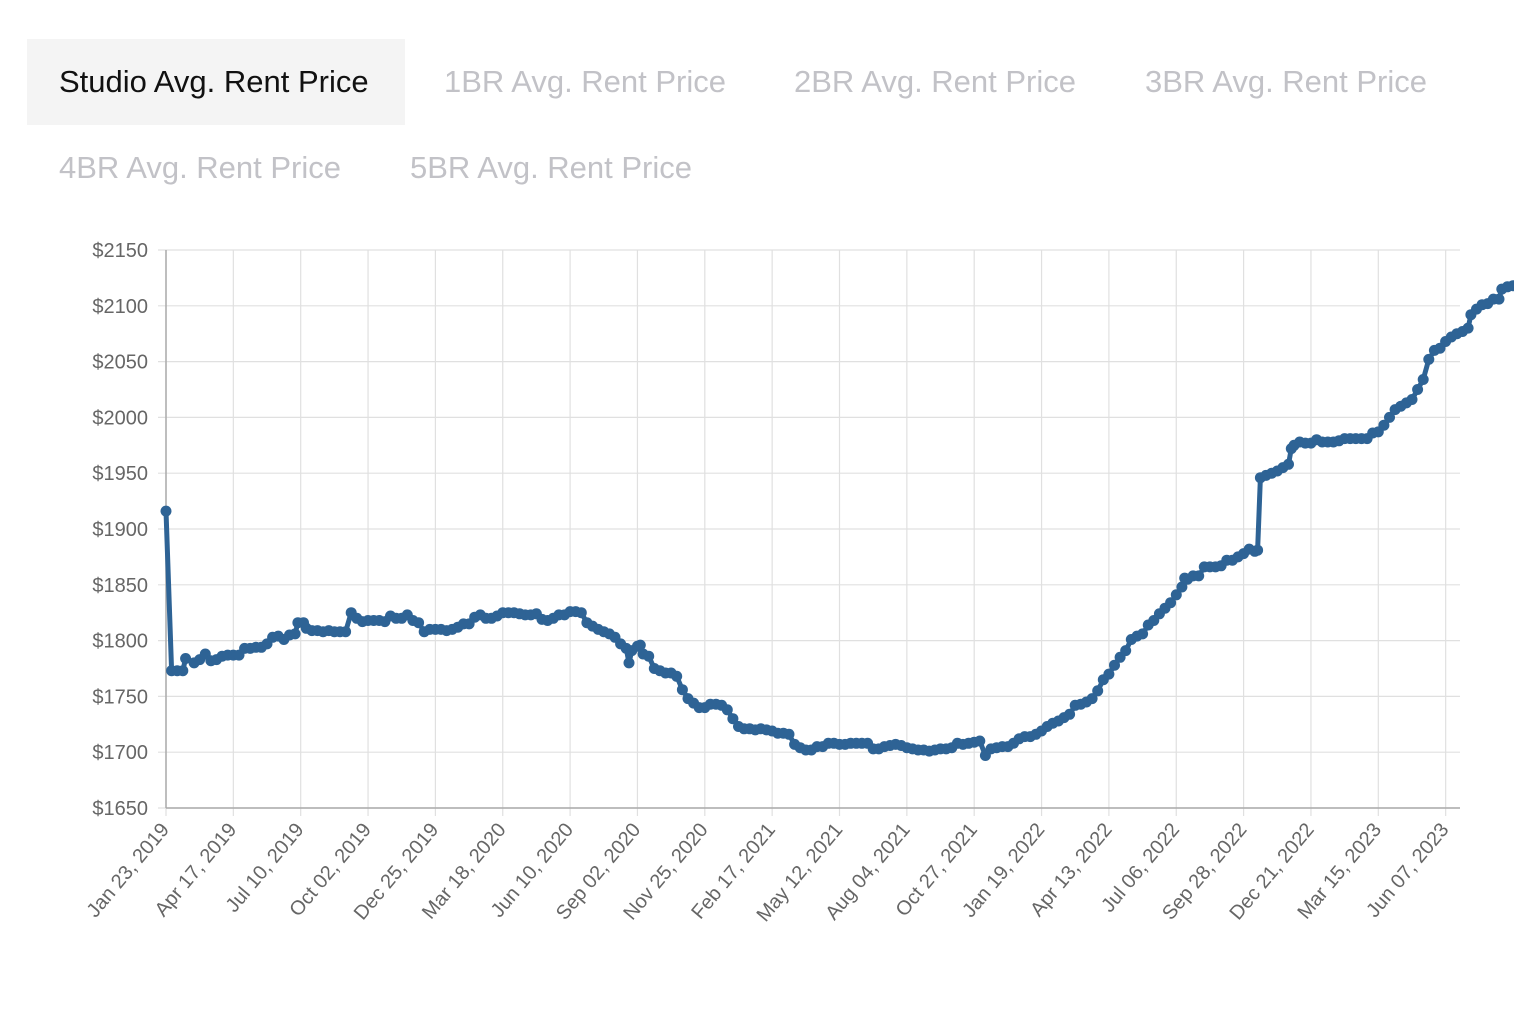  Describe the element at coordinates (120, 809) in the screenshot. I see `y-tick-label: $1650` at that location.